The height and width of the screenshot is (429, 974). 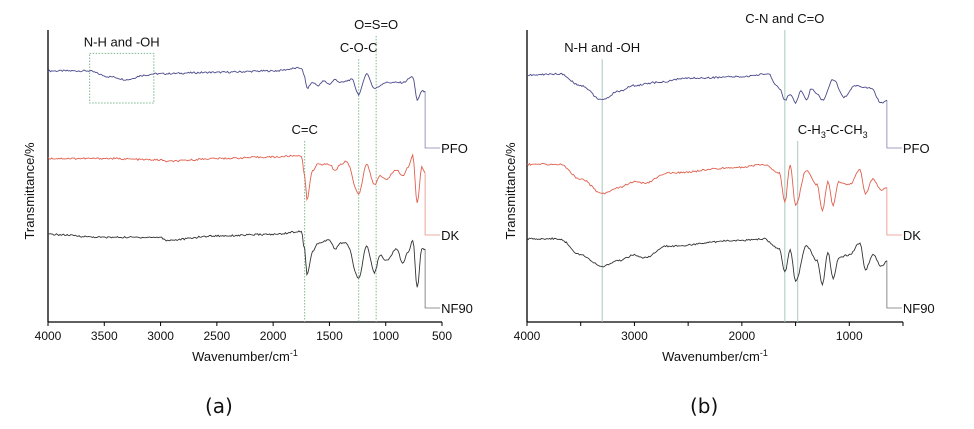 I want to click on annotation-label: C-H3-C-CH3, so click(x=833, y=131).